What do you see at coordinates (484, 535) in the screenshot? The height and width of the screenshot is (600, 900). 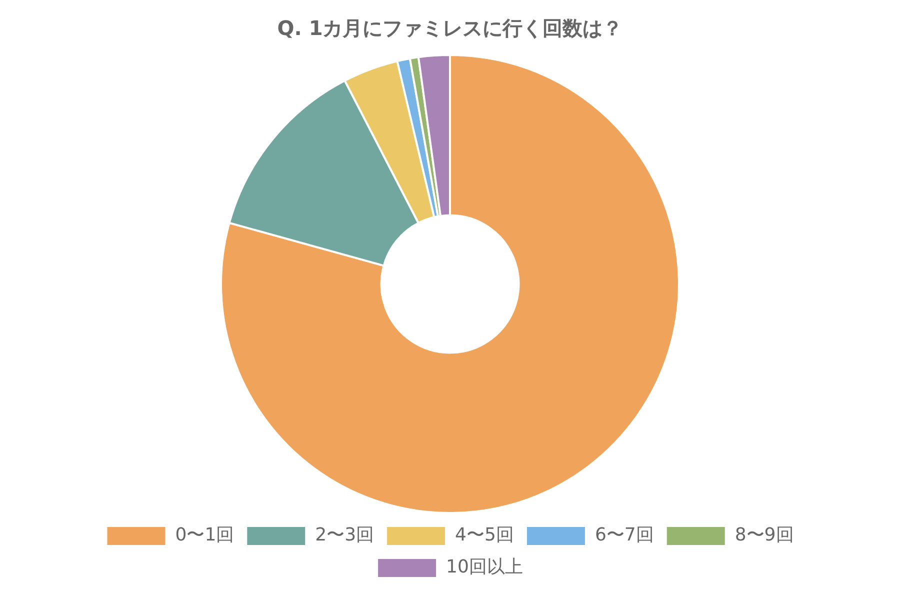 I see `legend-label: 4〜5回` at bounding box center [484, 535].